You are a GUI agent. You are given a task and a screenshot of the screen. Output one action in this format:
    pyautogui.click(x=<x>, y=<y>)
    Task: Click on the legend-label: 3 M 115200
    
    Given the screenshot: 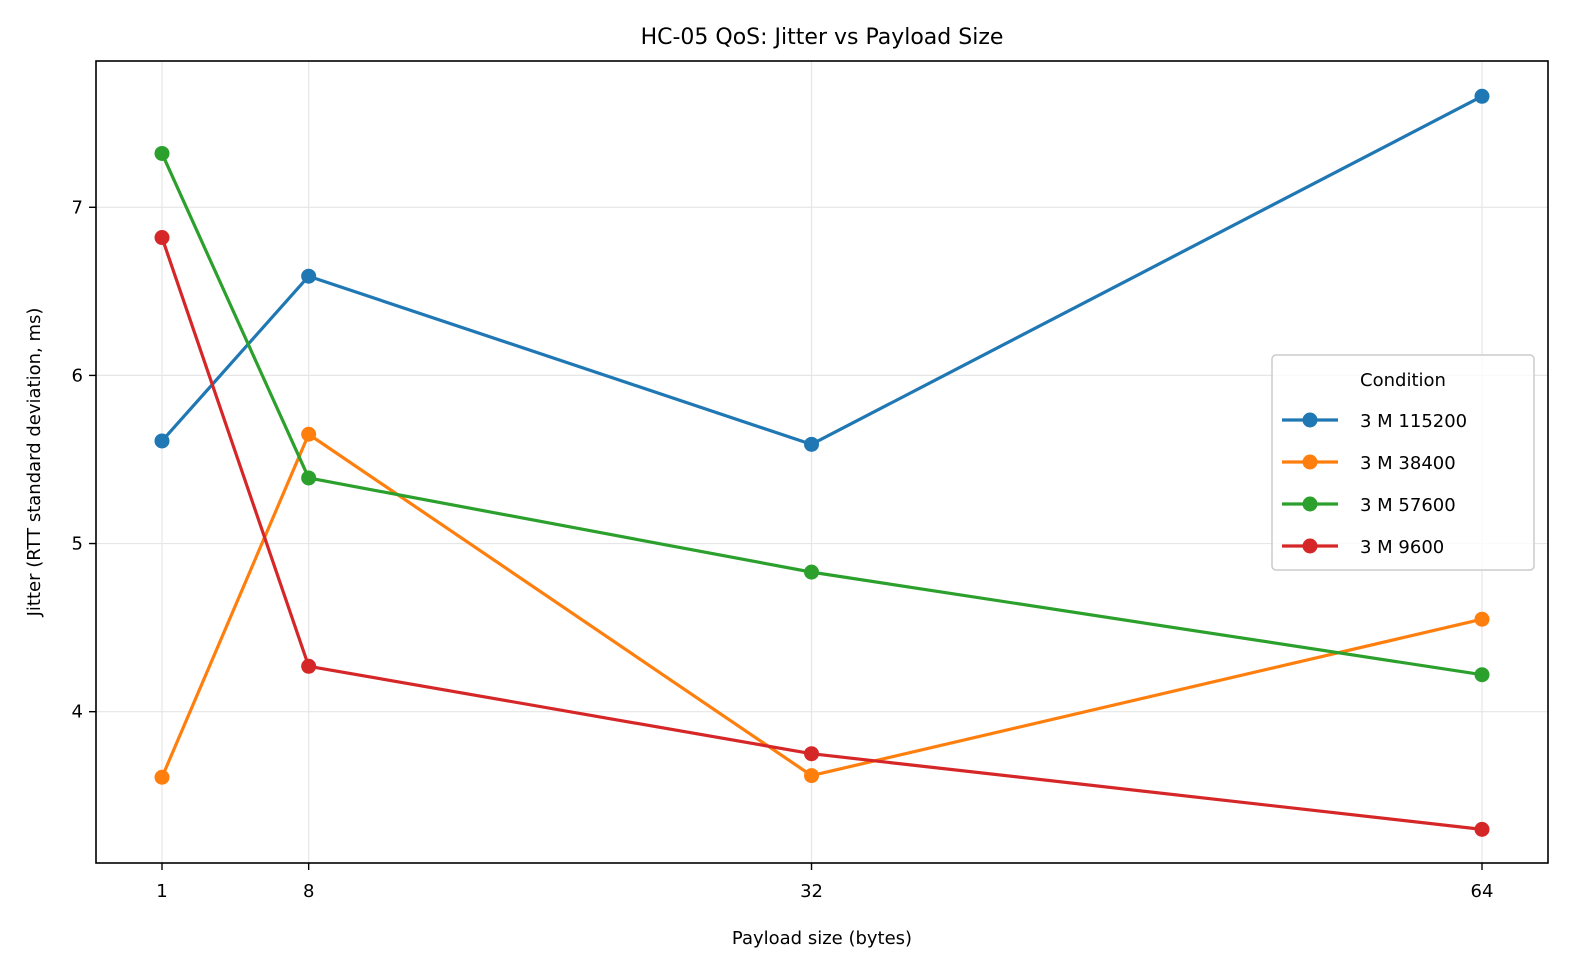 What is the action you would take?
    pyautogui.click(x=1413, y=421)
    